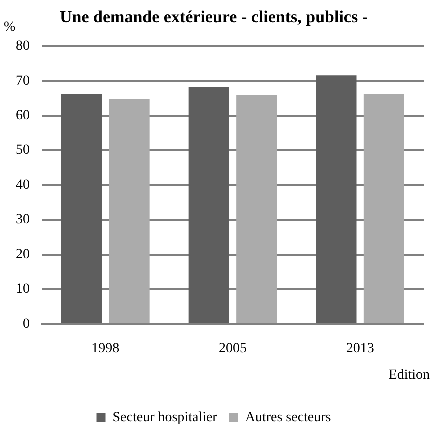 This screenshot has width=432, height=435. What do you see at coordinates (10, 28) in the screenshot?
I see `y-axis-title: %` at bounding box center [10, 28].